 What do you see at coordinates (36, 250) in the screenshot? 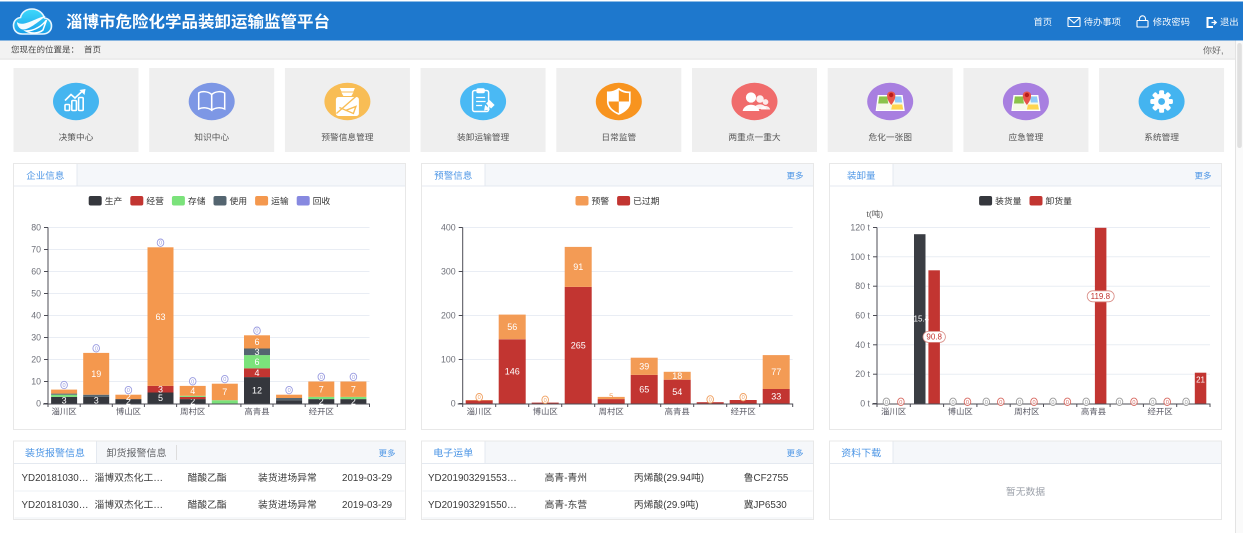
I see `svg-text: 70` at bounding box center [36, 250].